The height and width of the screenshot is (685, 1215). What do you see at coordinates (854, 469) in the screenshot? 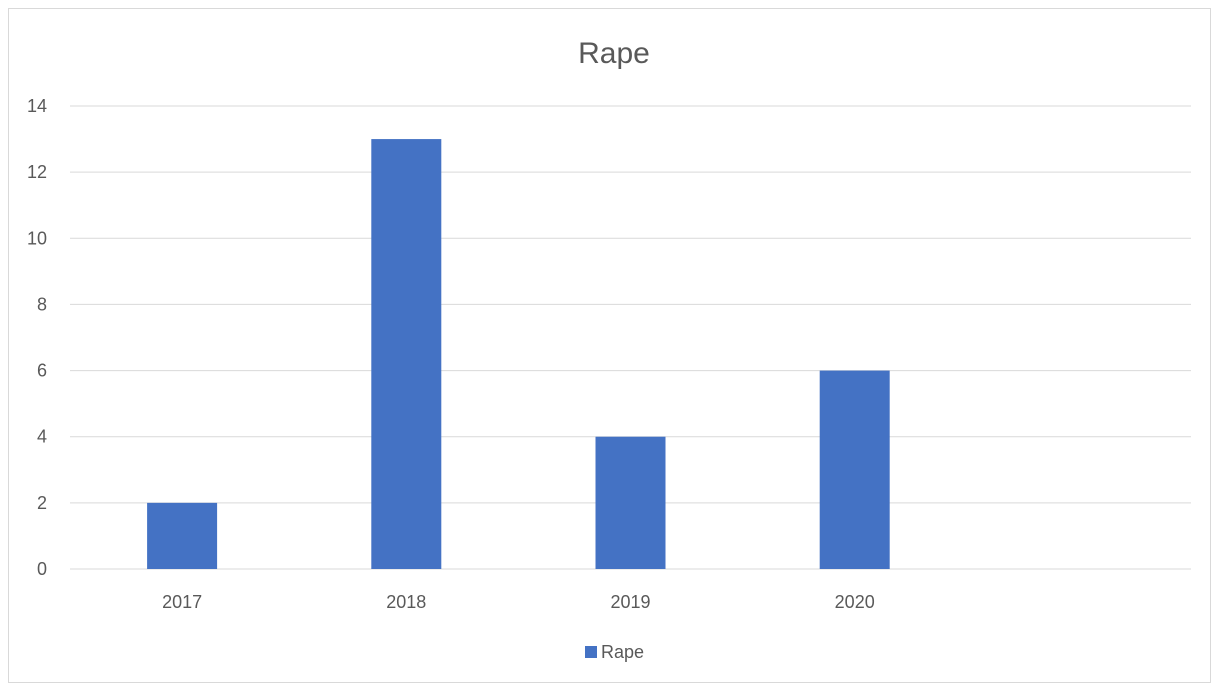
I see `bar-2020` at bounding box center [854, 469].